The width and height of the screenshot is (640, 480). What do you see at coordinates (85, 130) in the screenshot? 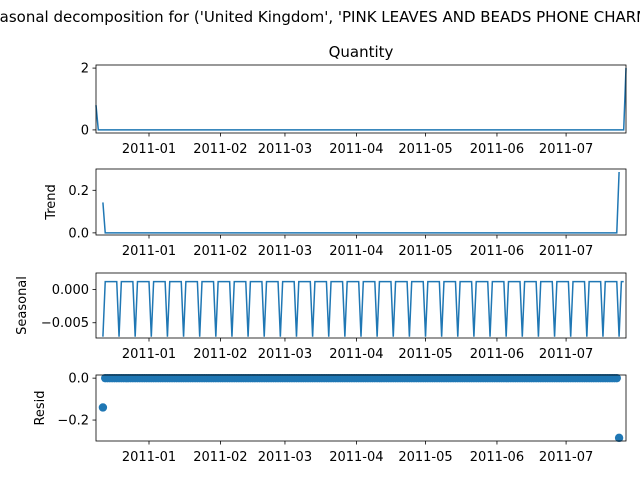
I see `quantity-ytick-label: 0` at bounding box center [85, 130].